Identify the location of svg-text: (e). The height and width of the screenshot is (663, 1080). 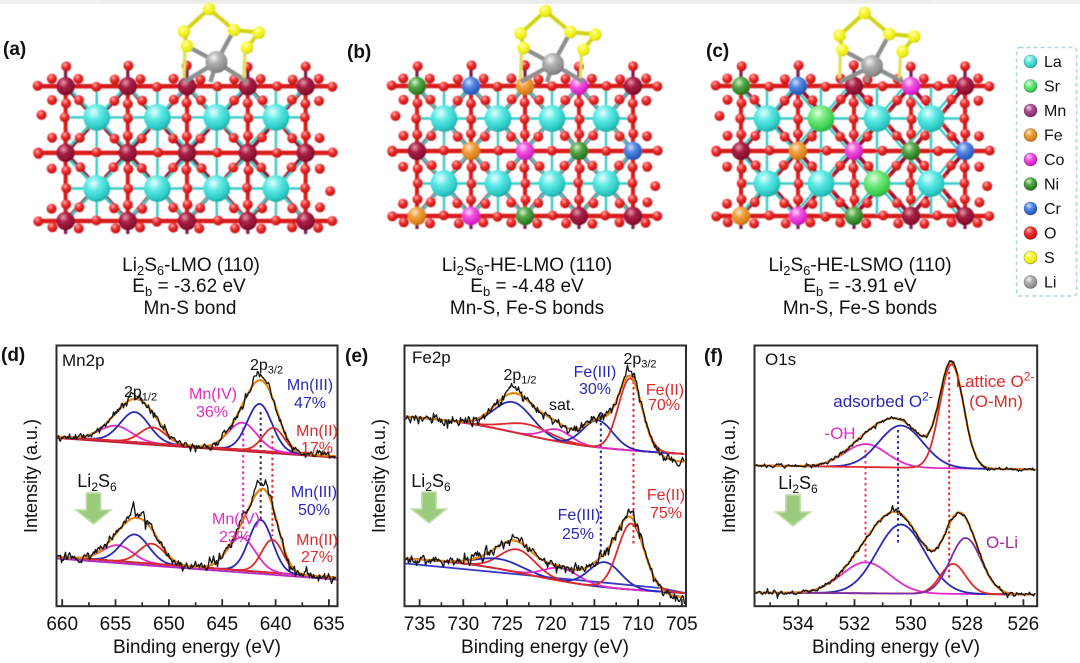
(356, 356).